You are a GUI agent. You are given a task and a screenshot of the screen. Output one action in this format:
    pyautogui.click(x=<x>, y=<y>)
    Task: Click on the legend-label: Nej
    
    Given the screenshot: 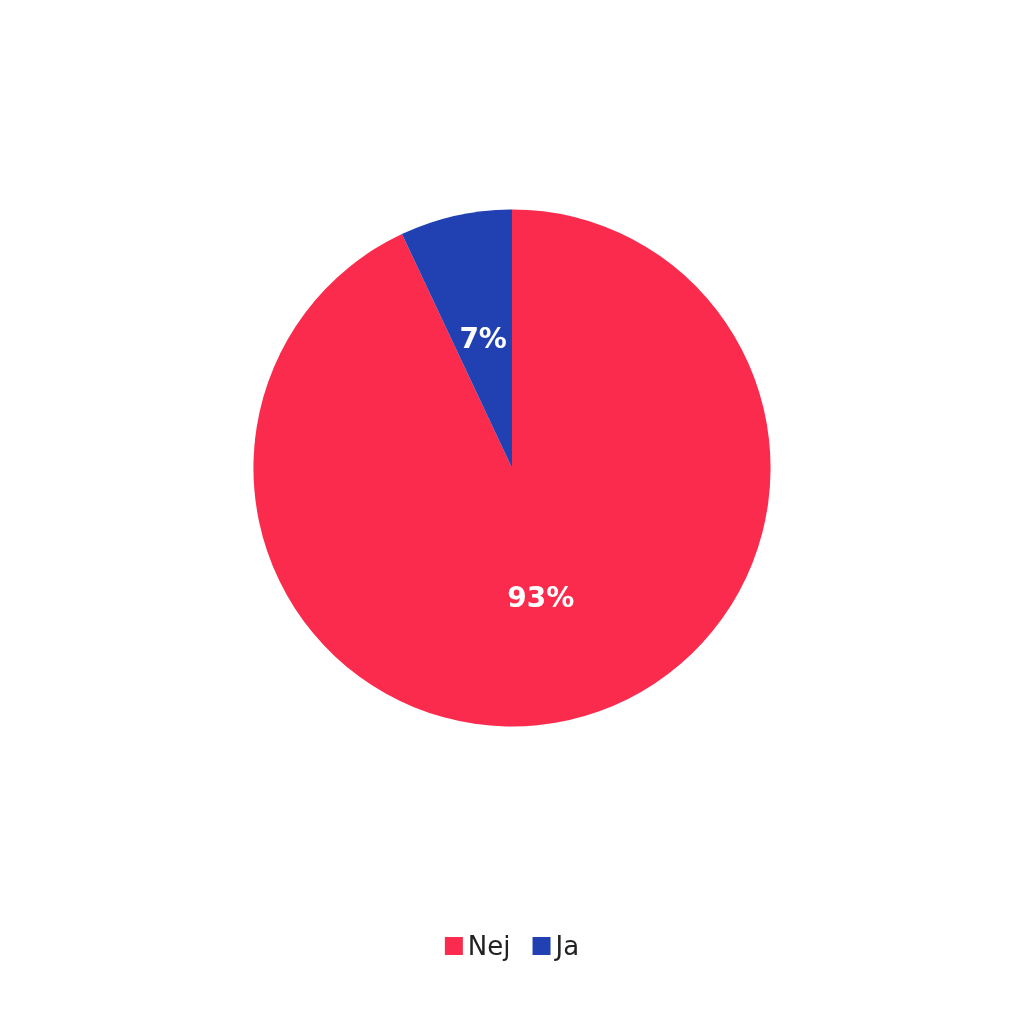 What is the action you would take?
    pyautogui.click(x=489, y=946)
    